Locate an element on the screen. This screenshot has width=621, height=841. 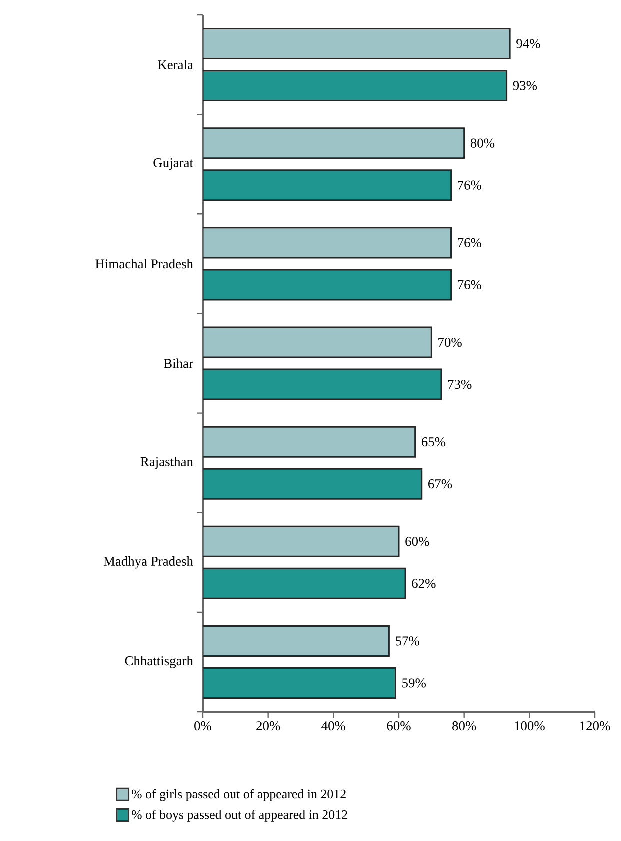
x-tick-label: 20% is located at coordinates (268, 726).